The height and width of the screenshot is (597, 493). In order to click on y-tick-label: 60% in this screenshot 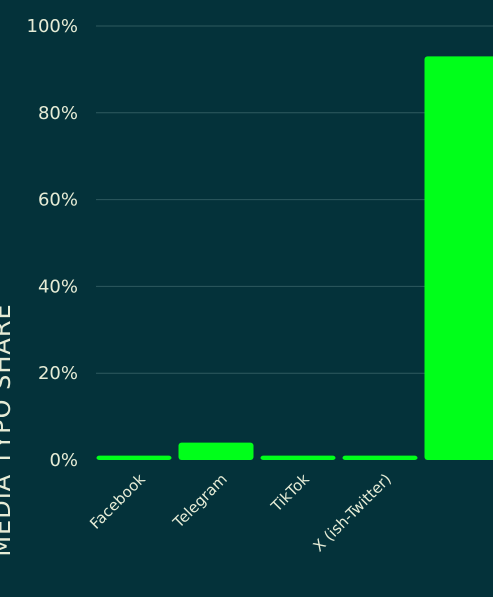, I will do `click(58, 200)`.